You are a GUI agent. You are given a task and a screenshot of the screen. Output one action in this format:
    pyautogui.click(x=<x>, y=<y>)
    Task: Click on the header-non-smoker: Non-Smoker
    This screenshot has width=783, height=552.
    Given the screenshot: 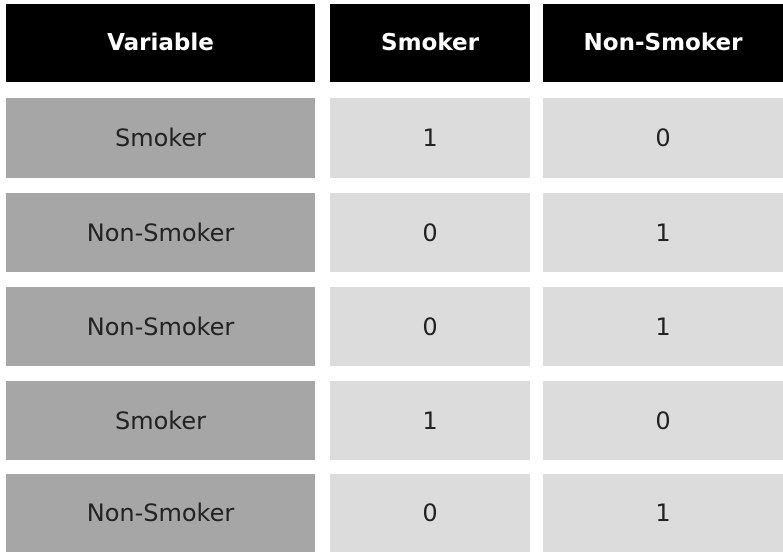 What is the action you would take?
    pyautogui.click(x=663, y=43)
    